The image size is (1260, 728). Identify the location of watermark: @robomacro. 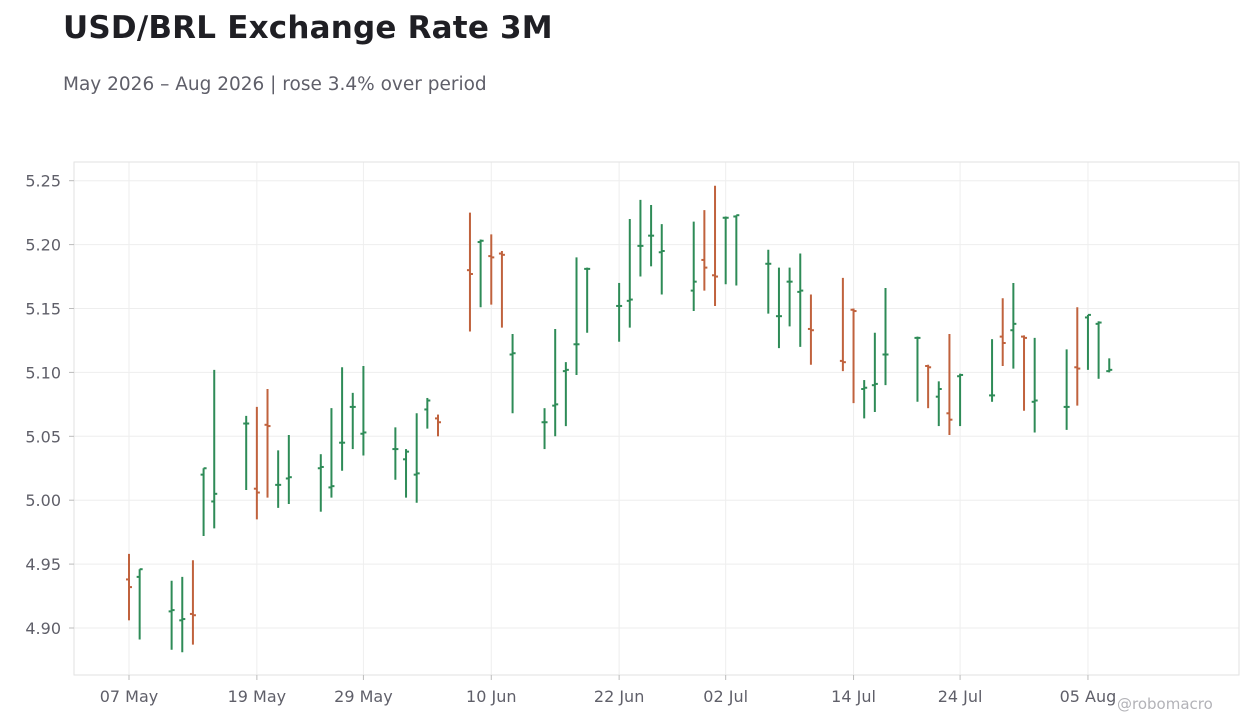
(1165, 704).